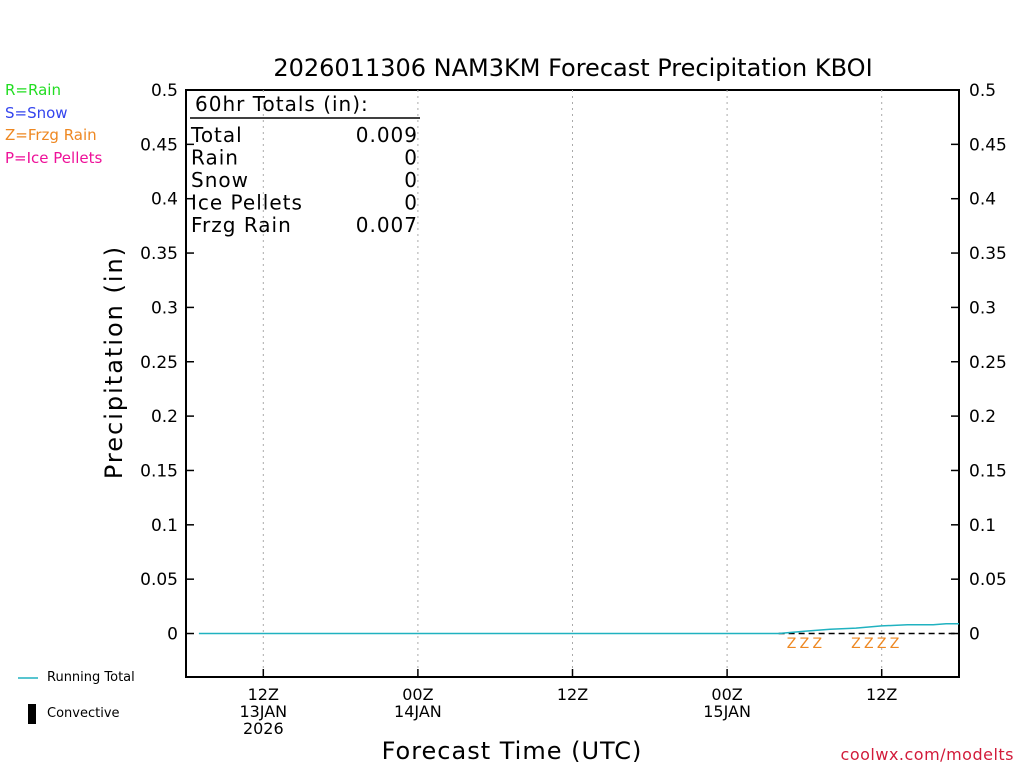 Image resolution: width=1024 pixels, height=768 pixels. Describe the element at coordinates (578, 628) in the screenshot. I see `series-line-running-total` at that location.